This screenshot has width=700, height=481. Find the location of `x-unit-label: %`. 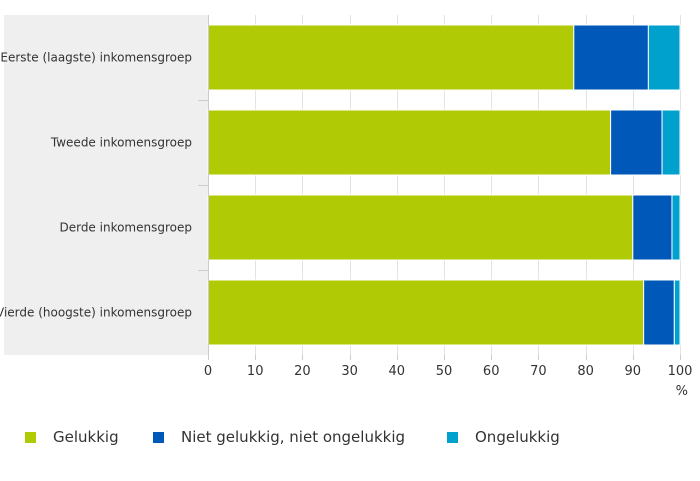

x-unit-label: % is located at coordinates (682, 391).